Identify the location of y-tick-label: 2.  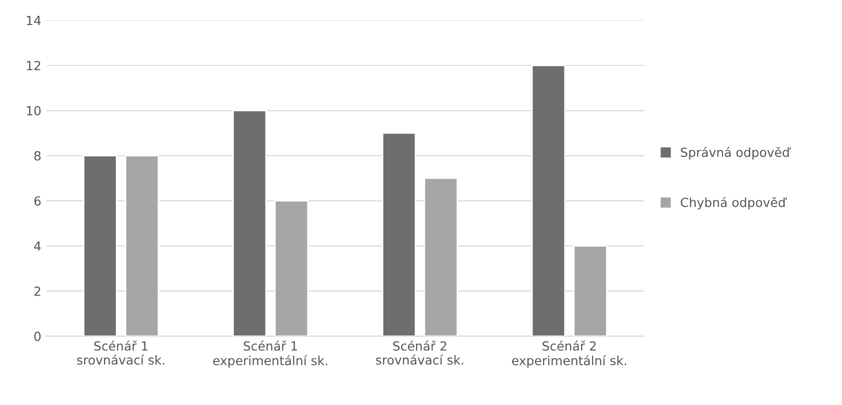
(37, 291).